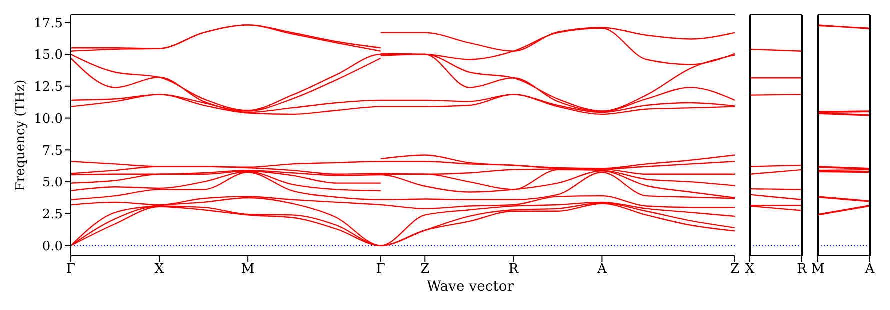 The image size is (890, 310). I want to click on y-tick-label: 15.0, so click(48, 56).